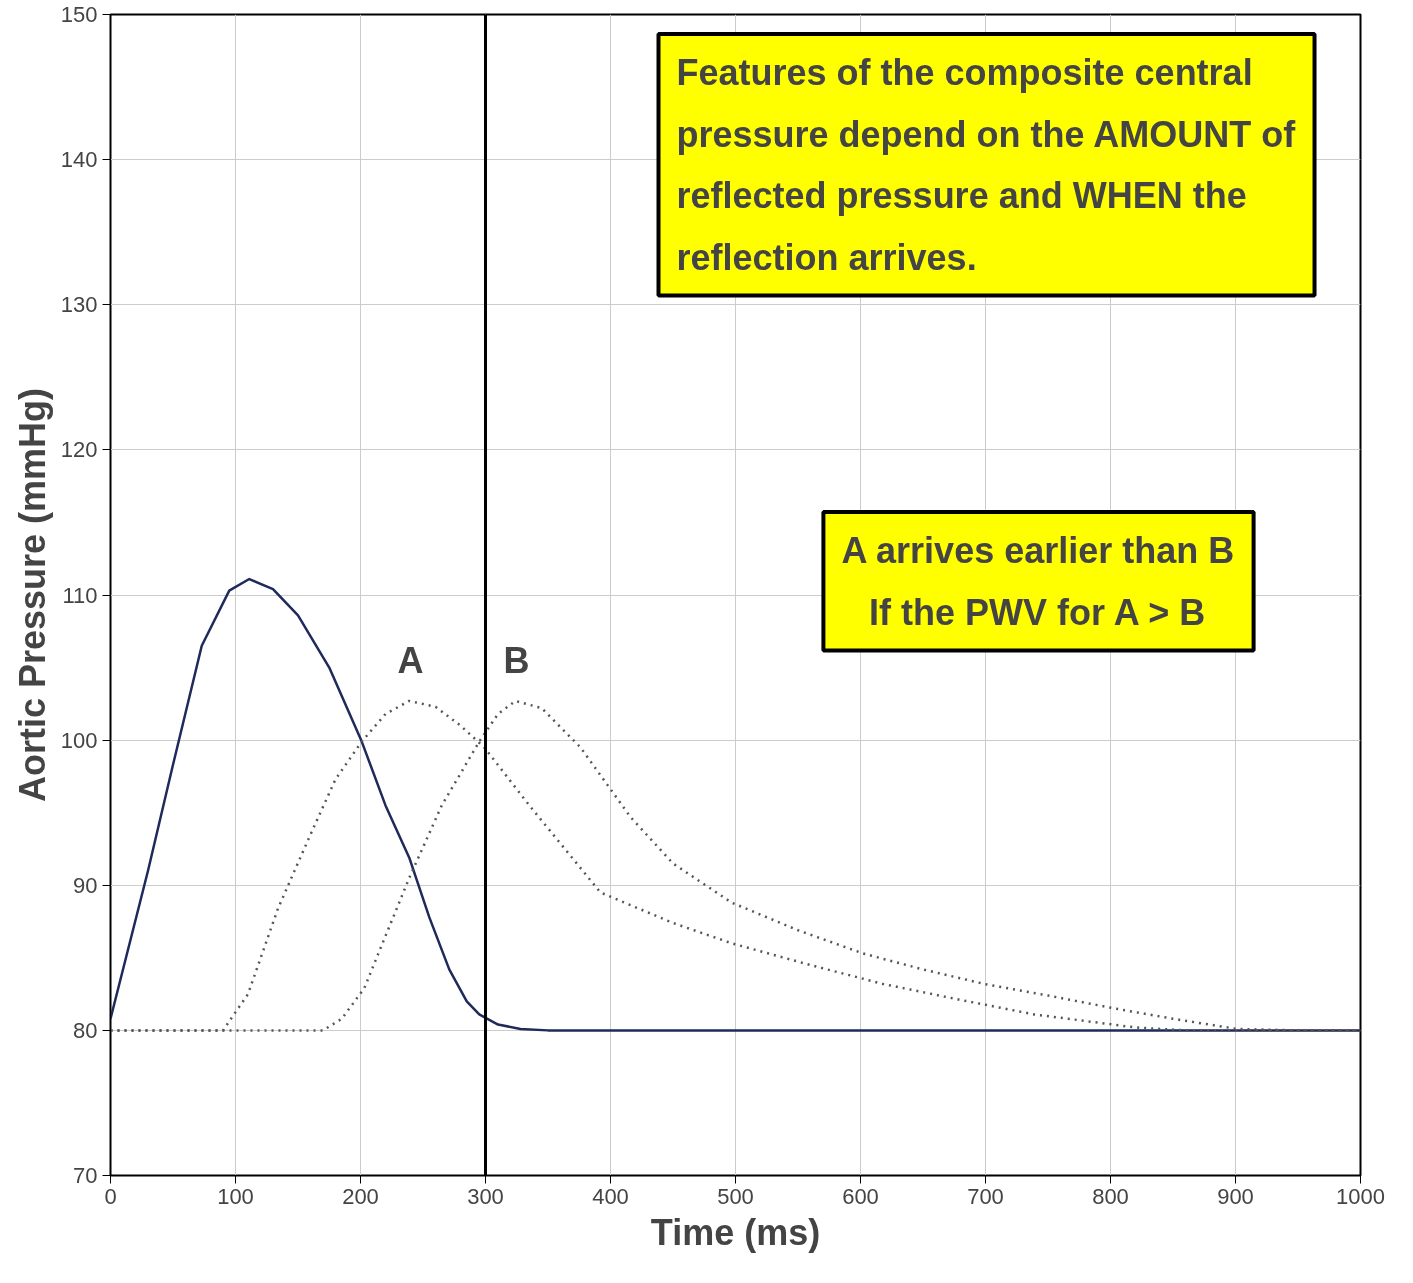  Describe the element at coordinates (735, 1232) in the screenshot. I see `x-axis-title: Time (ms)` at that location.